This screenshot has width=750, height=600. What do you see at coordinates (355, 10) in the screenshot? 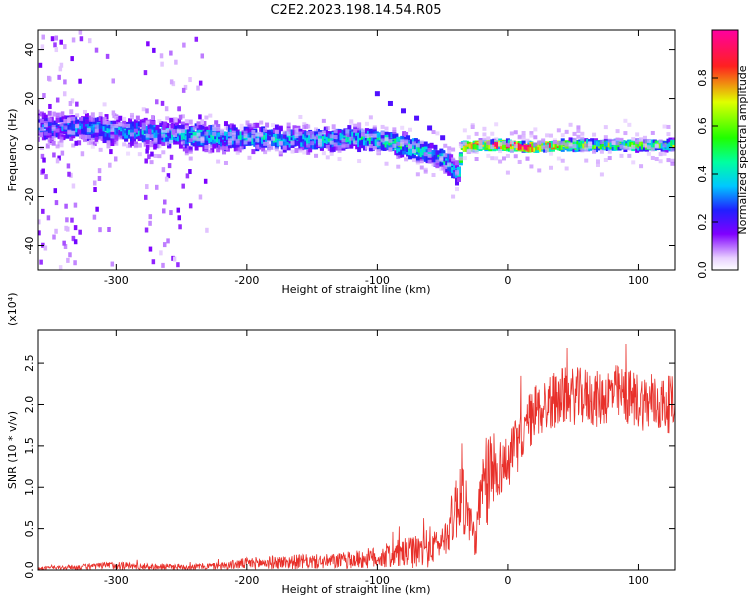
I see `page-title: C2E2.2023.198.14.54.R05` at bounding box center [355, 10].